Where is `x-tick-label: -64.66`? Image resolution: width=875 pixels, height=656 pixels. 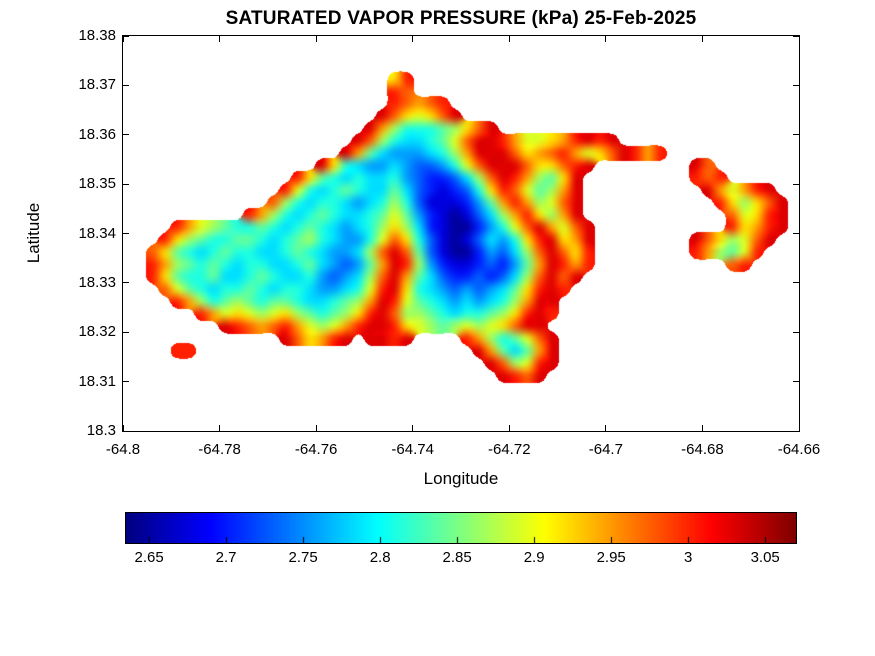
x-tick-label: -64.66 is located at coordinates (799, 449).